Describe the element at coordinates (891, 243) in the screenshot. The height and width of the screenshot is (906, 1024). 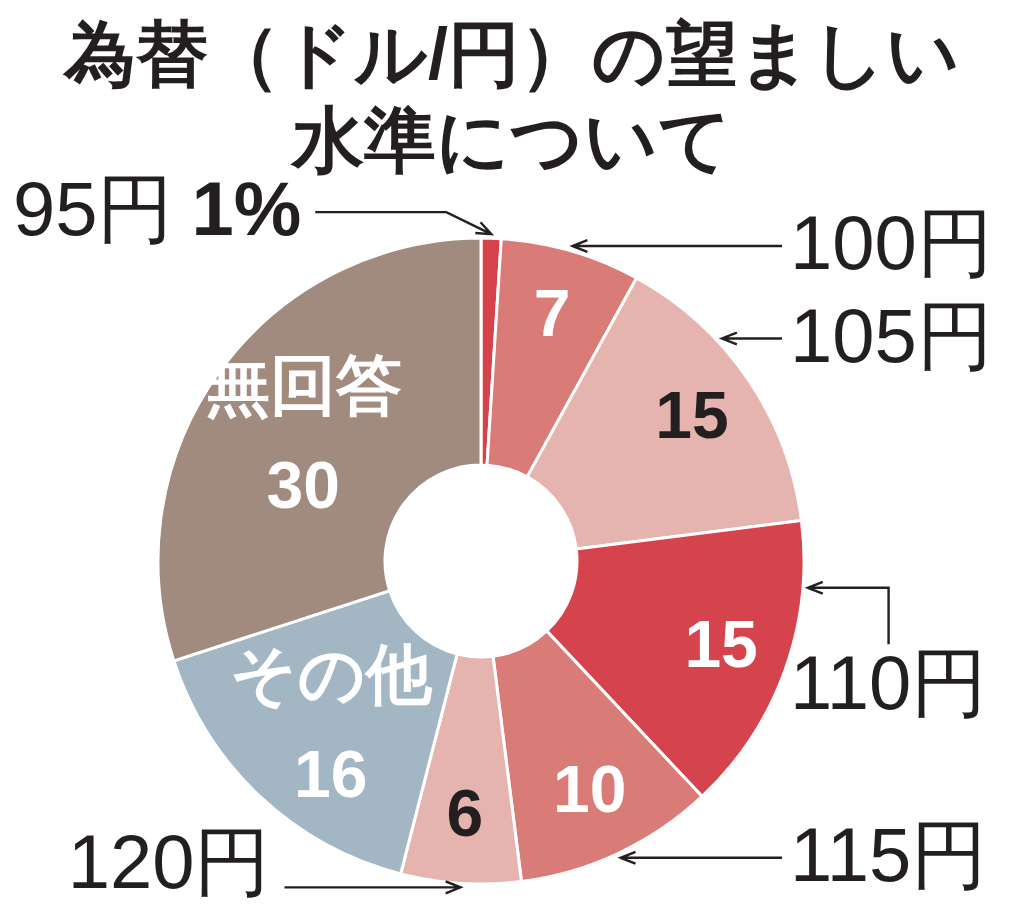
I see `slice-label: 100円` at that location.